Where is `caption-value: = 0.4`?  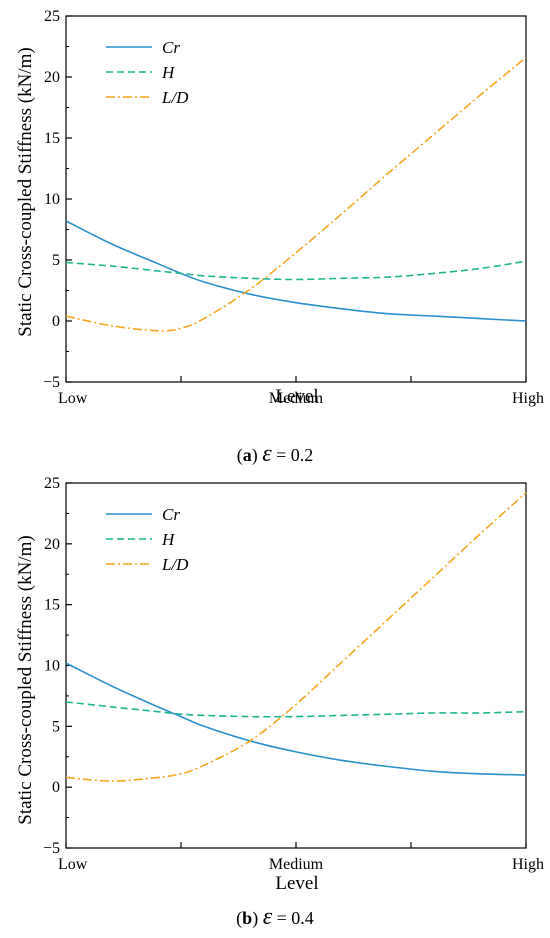 caption-value: = 0.4 is located at coordinates (295, 918).